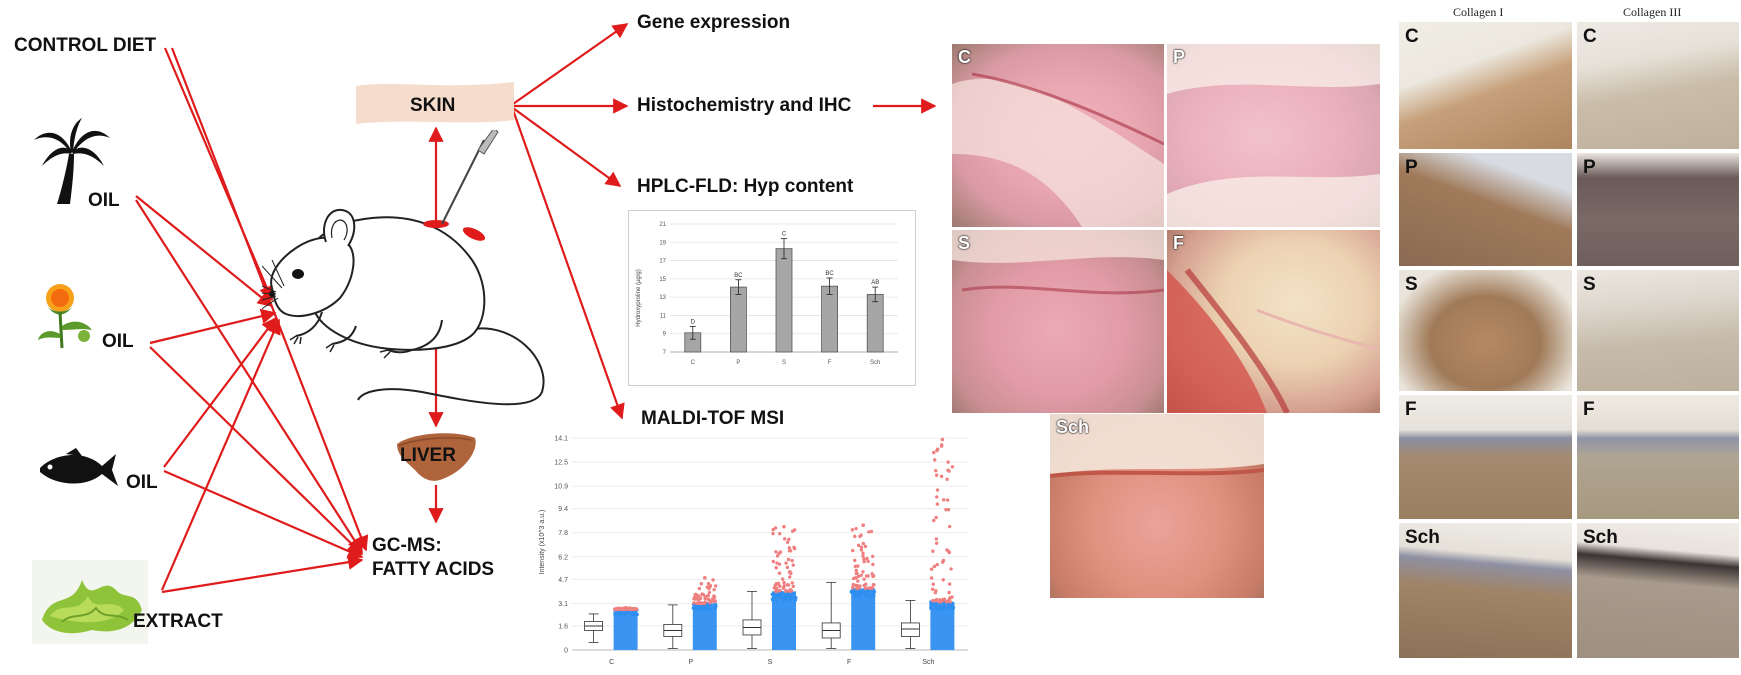 This screenshot has height=675, width=1741. Describe the element at coordinates (830, 319) in the screenshot. I see `bar-f` at that location.